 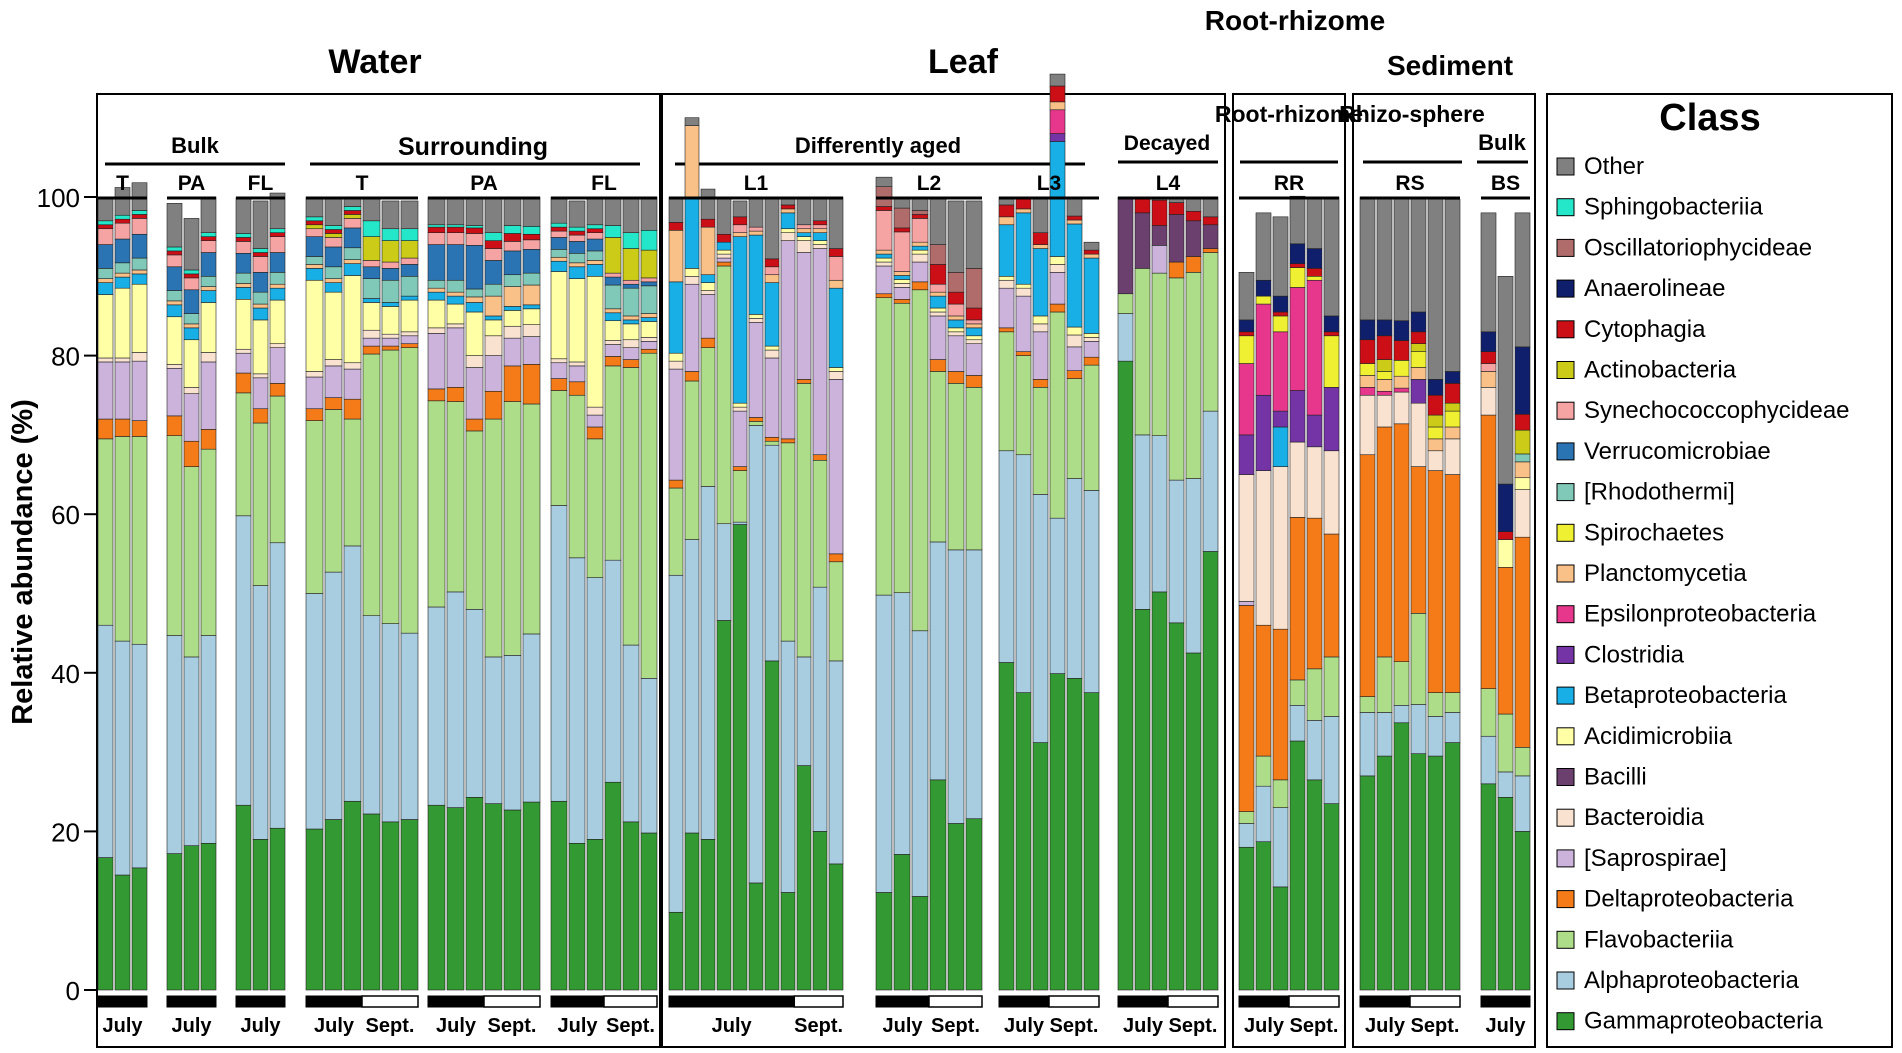 What do you see at coordinates (1565, 329) in the screenshot?
I see `legend-swatch` at bounding box center [1565, 329].